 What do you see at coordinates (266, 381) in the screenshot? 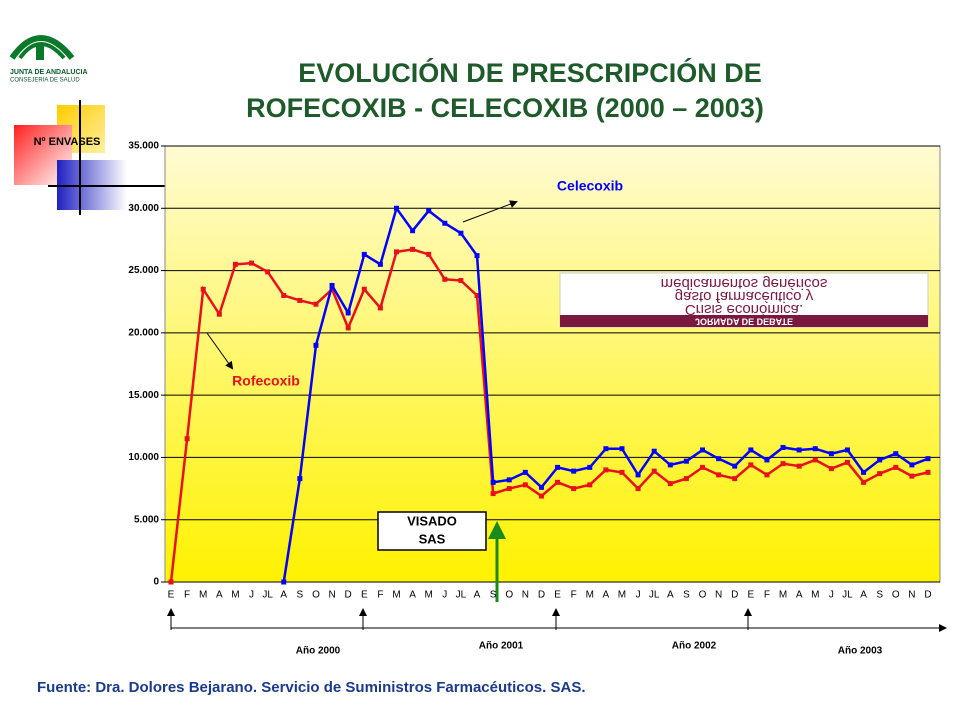
I see `series-label: Rofecoxib` at bounding box center [266, 381].